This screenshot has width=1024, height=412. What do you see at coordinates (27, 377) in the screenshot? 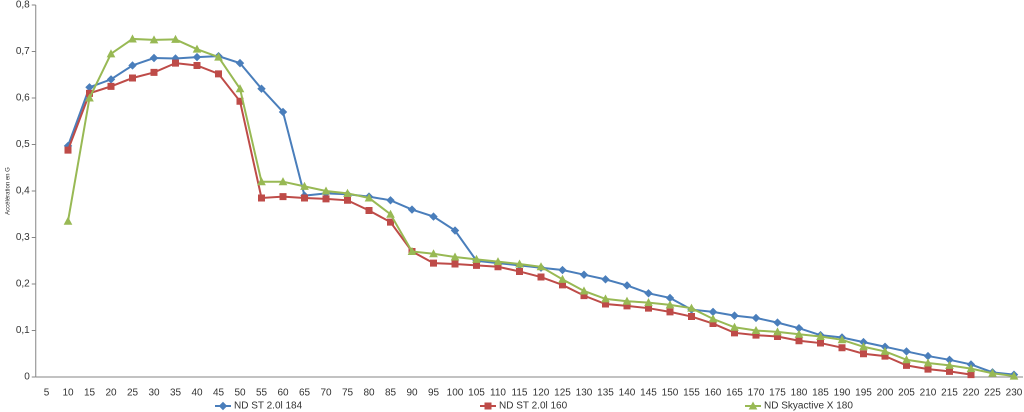
I see `y-tick-label: 0` at bounding box center [27, 377].